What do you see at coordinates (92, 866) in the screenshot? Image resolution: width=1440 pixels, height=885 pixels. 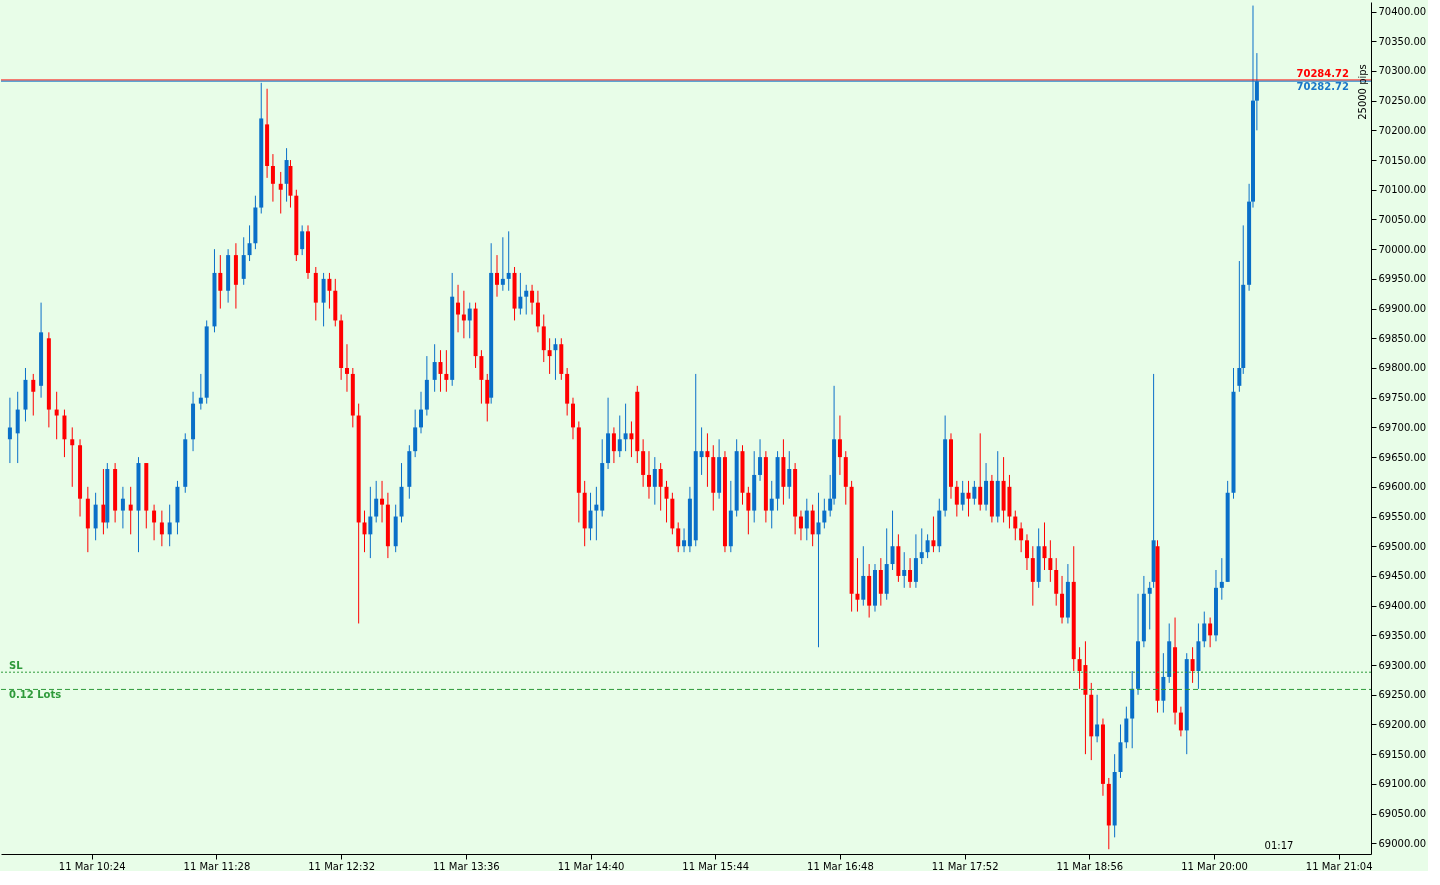 I see `x-tick-label: 11 Mar 10:24` at bounding box center [92, 866].